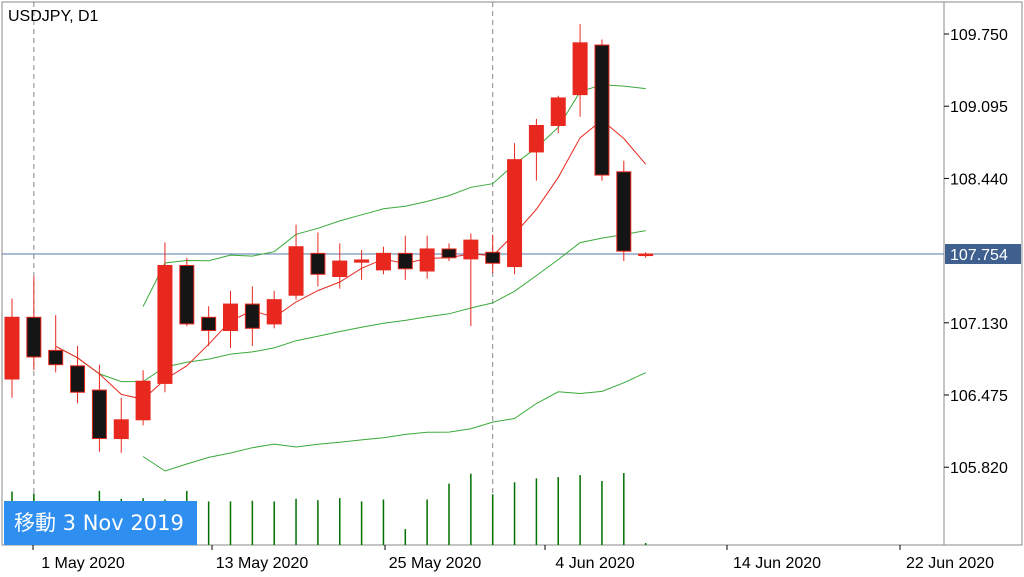 The image size is (1024, 577). What do you see at coordinates (262, 563) in the screenshot?
I see `date-tick-label: 13 May 2020` at bounding box center [262, 563].